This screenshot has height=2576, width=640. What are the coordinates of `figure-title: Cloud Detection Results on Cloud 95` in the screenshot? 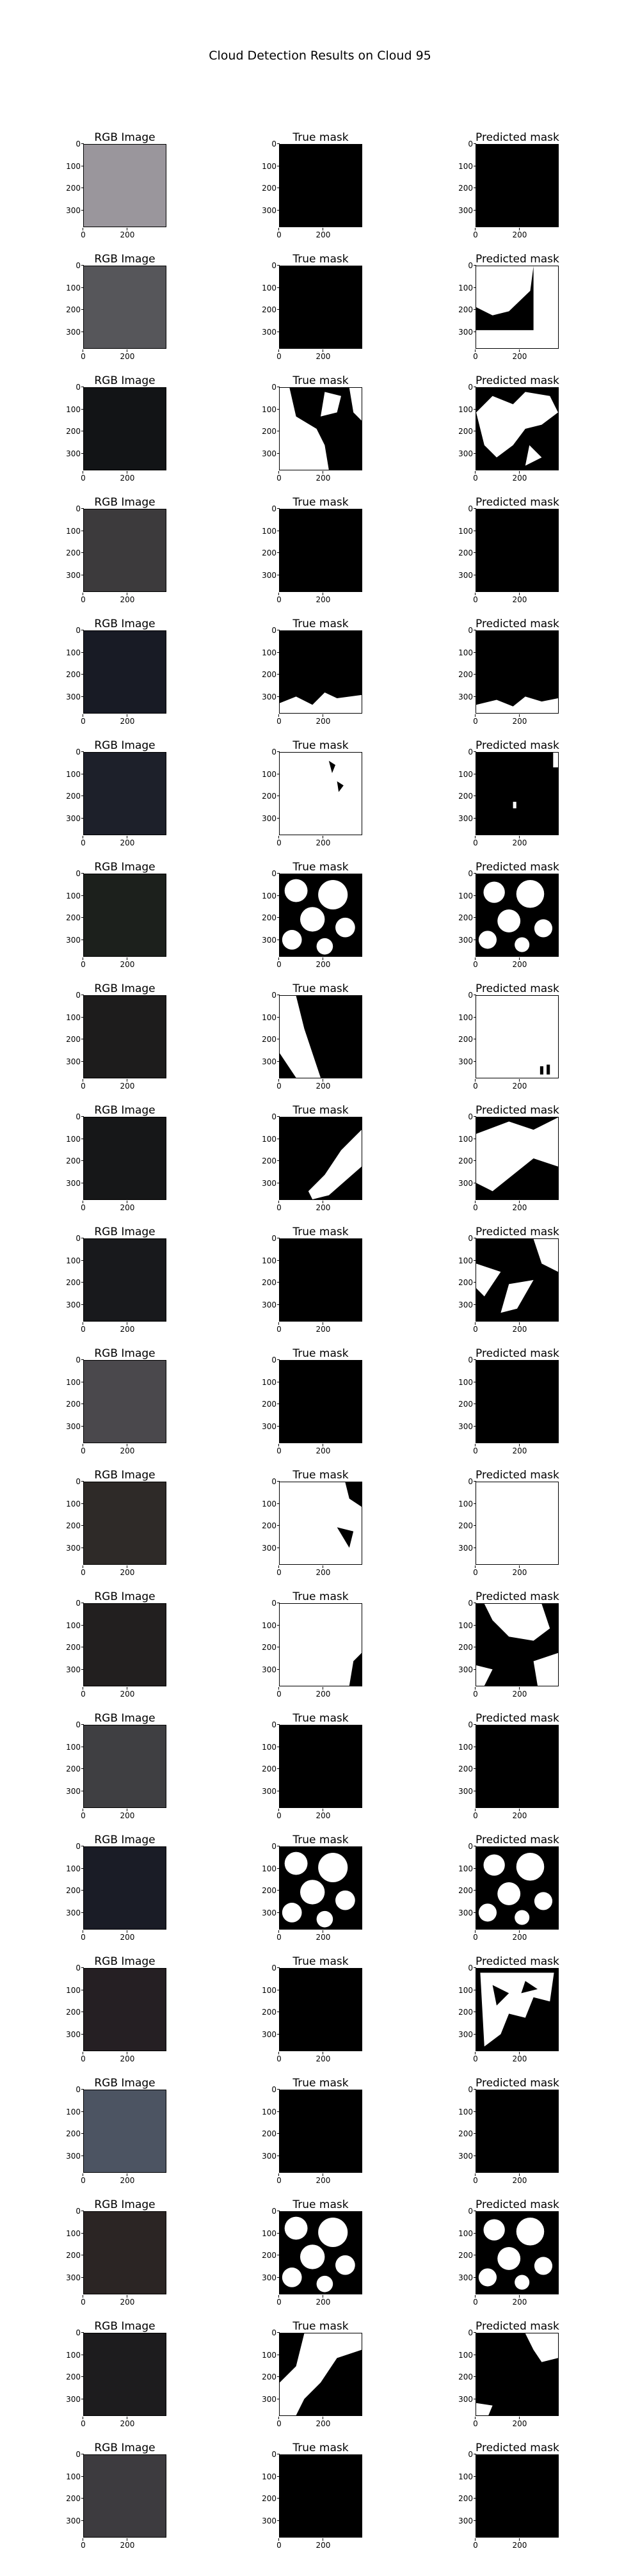 It's located at (320, 56).